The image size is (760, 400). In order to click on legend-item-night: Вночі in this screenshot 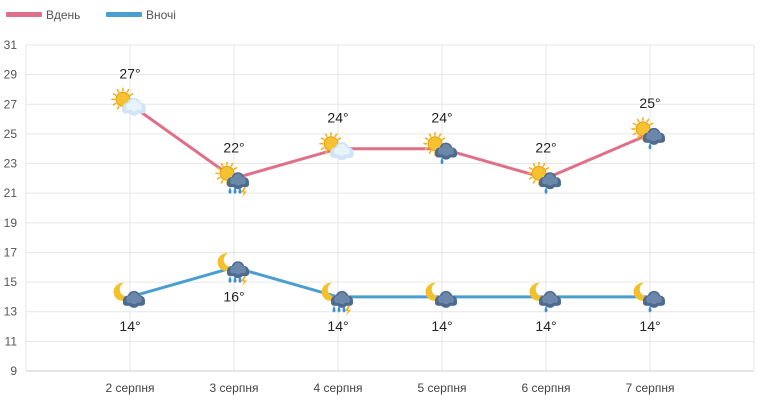, I will do `click(141, 15)`.